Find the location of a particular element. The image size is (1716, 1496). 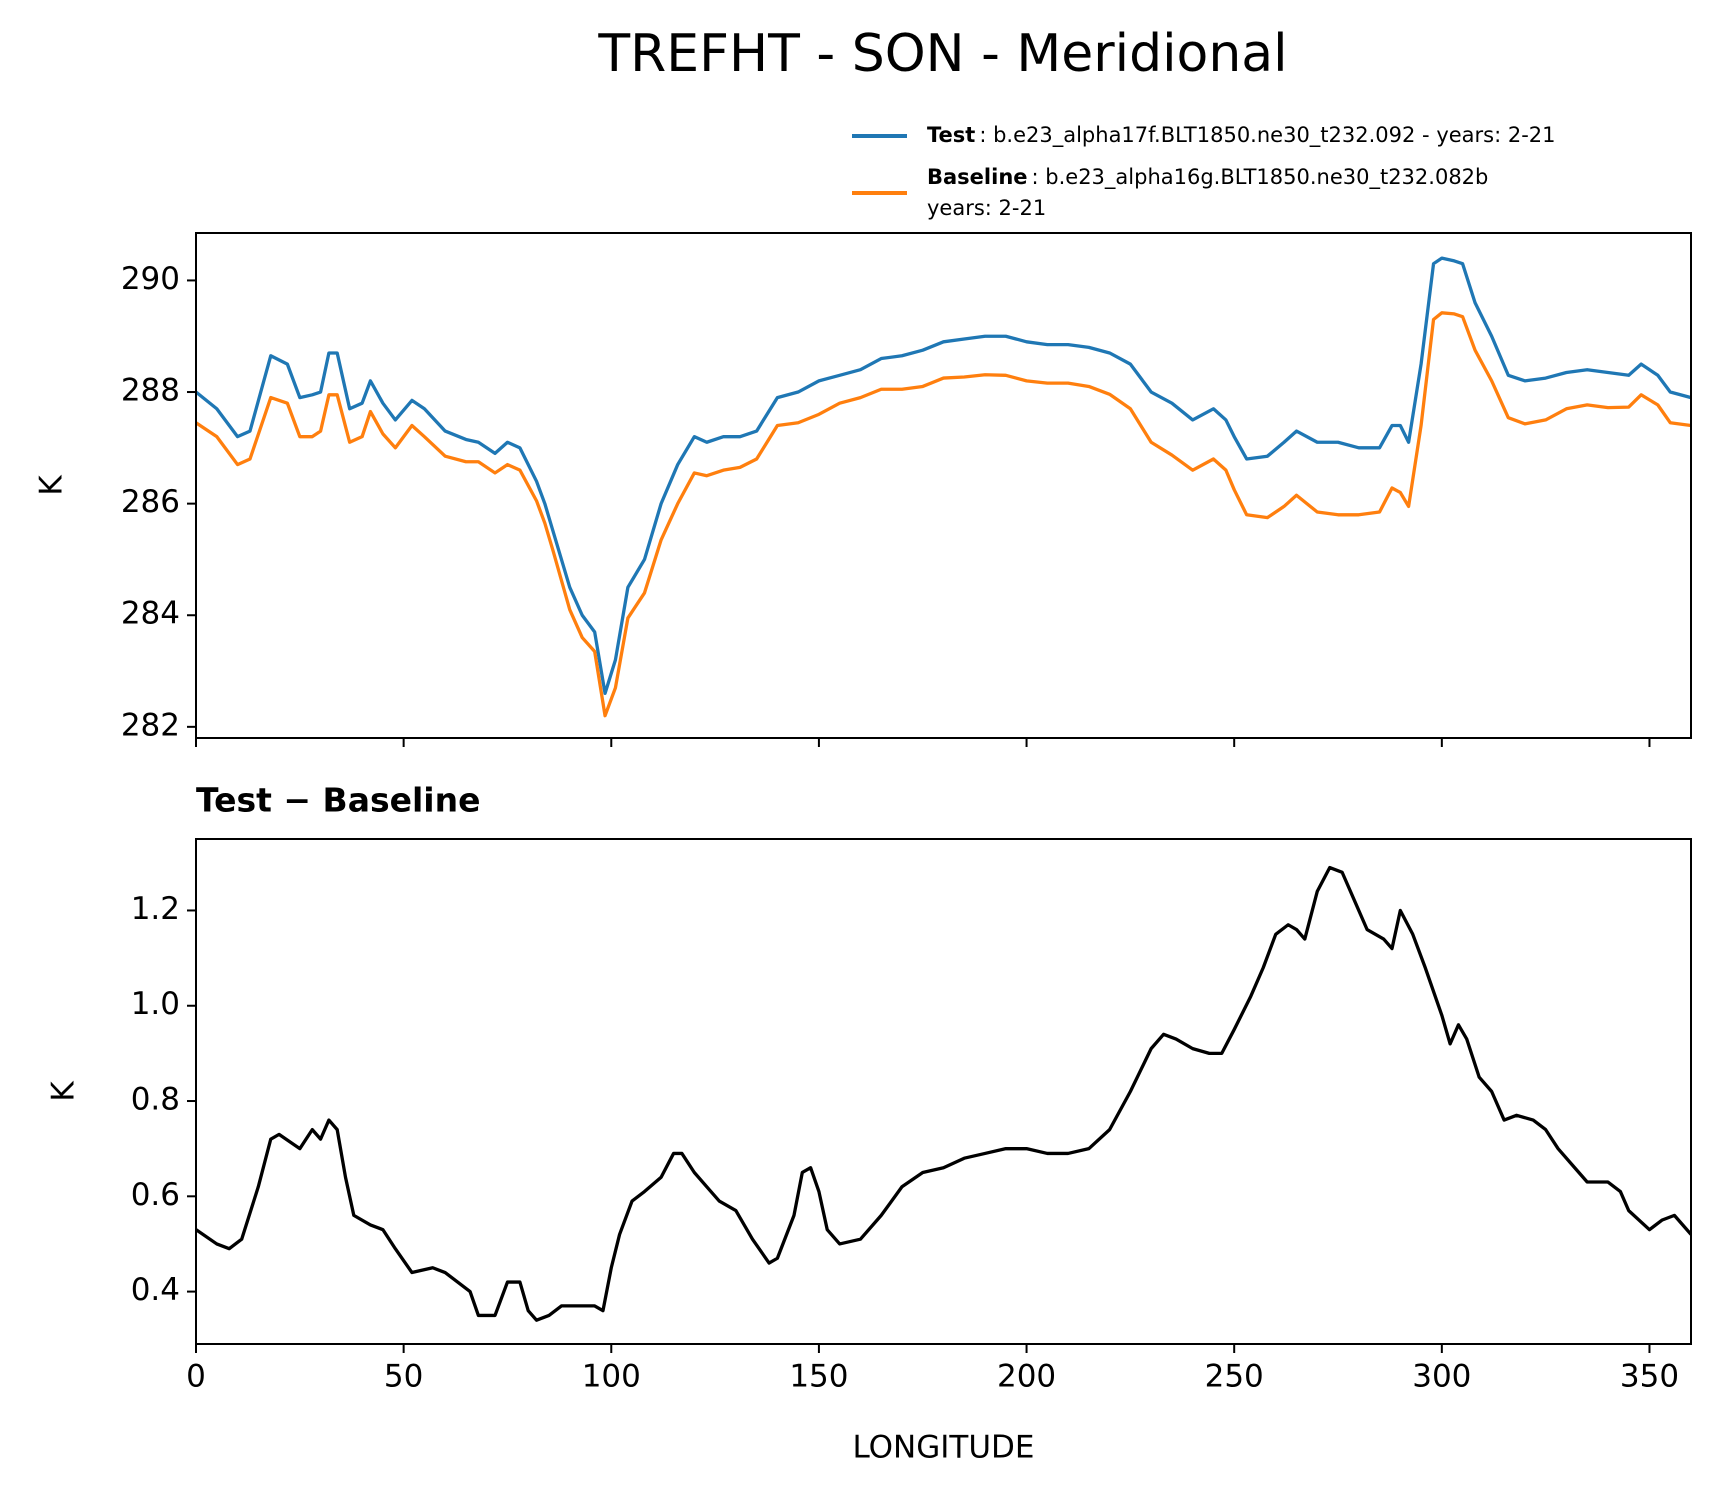

x-tick-label: 150 is located at coordinates (818, 1377).